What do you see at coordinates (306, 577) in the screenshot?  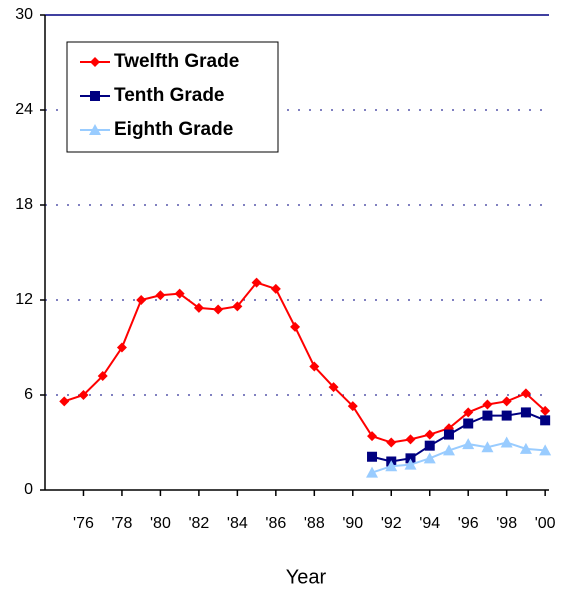 I see `x-axis-title: Year` at bounding box center [306, 577].